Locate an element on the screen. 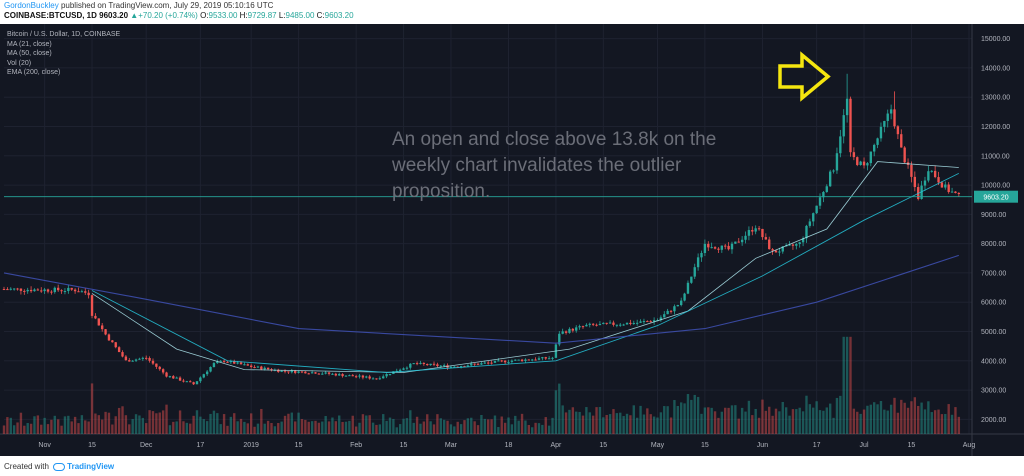 The height and width of the screenshot is (476, 1024). legend-ema200: EMA (200, close) is located at coordinates (34, 72).